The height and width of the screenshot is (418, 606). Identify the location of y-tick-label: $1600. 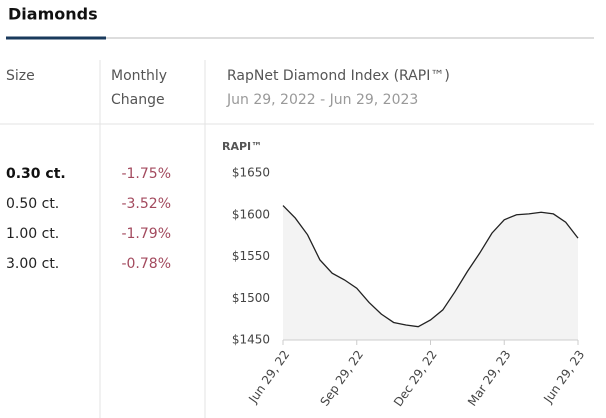
(251, 214).